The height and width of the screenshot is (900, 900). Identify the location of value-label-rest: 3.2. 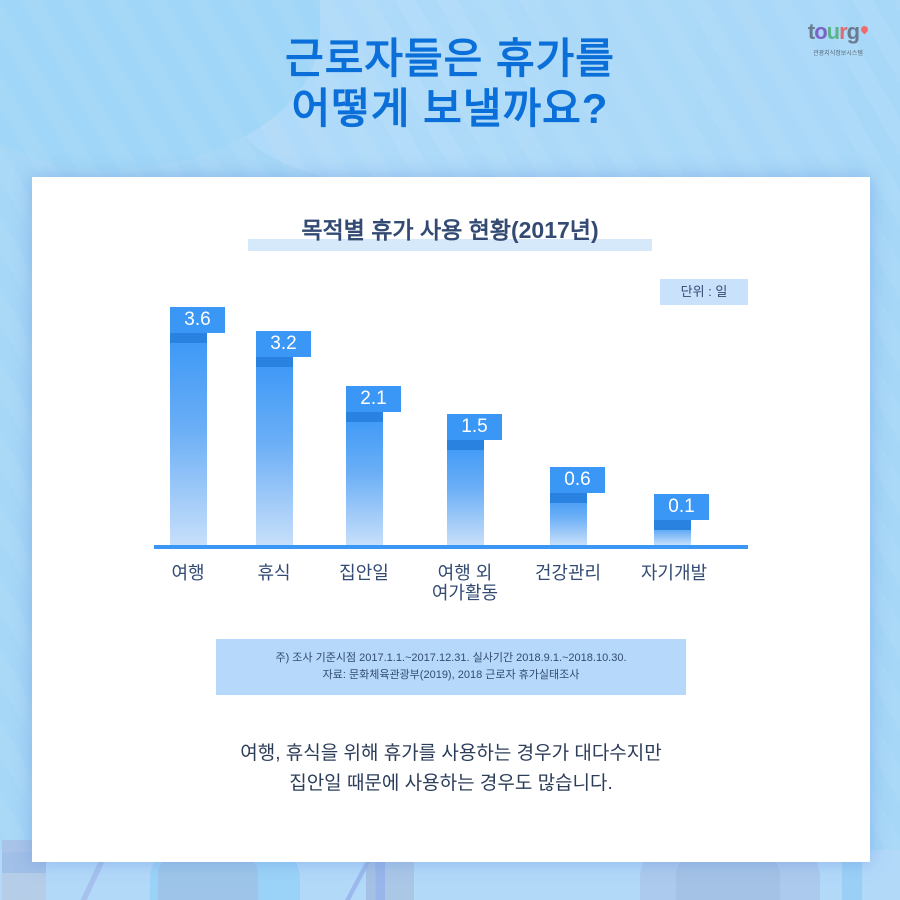
(283, 344).